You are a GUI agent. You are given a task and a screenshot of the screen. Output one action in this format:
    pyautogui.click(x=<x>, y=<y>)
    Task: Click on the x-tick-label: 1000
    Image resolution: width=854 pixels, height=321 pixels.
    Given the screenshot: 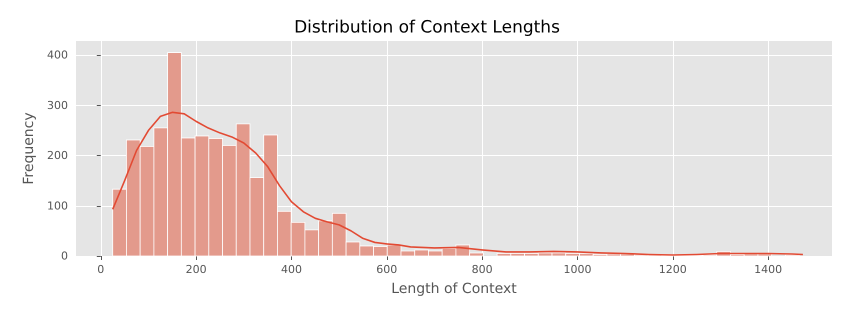 What is the action you would take?
    pyautogui.click(x=577, y=269)
    